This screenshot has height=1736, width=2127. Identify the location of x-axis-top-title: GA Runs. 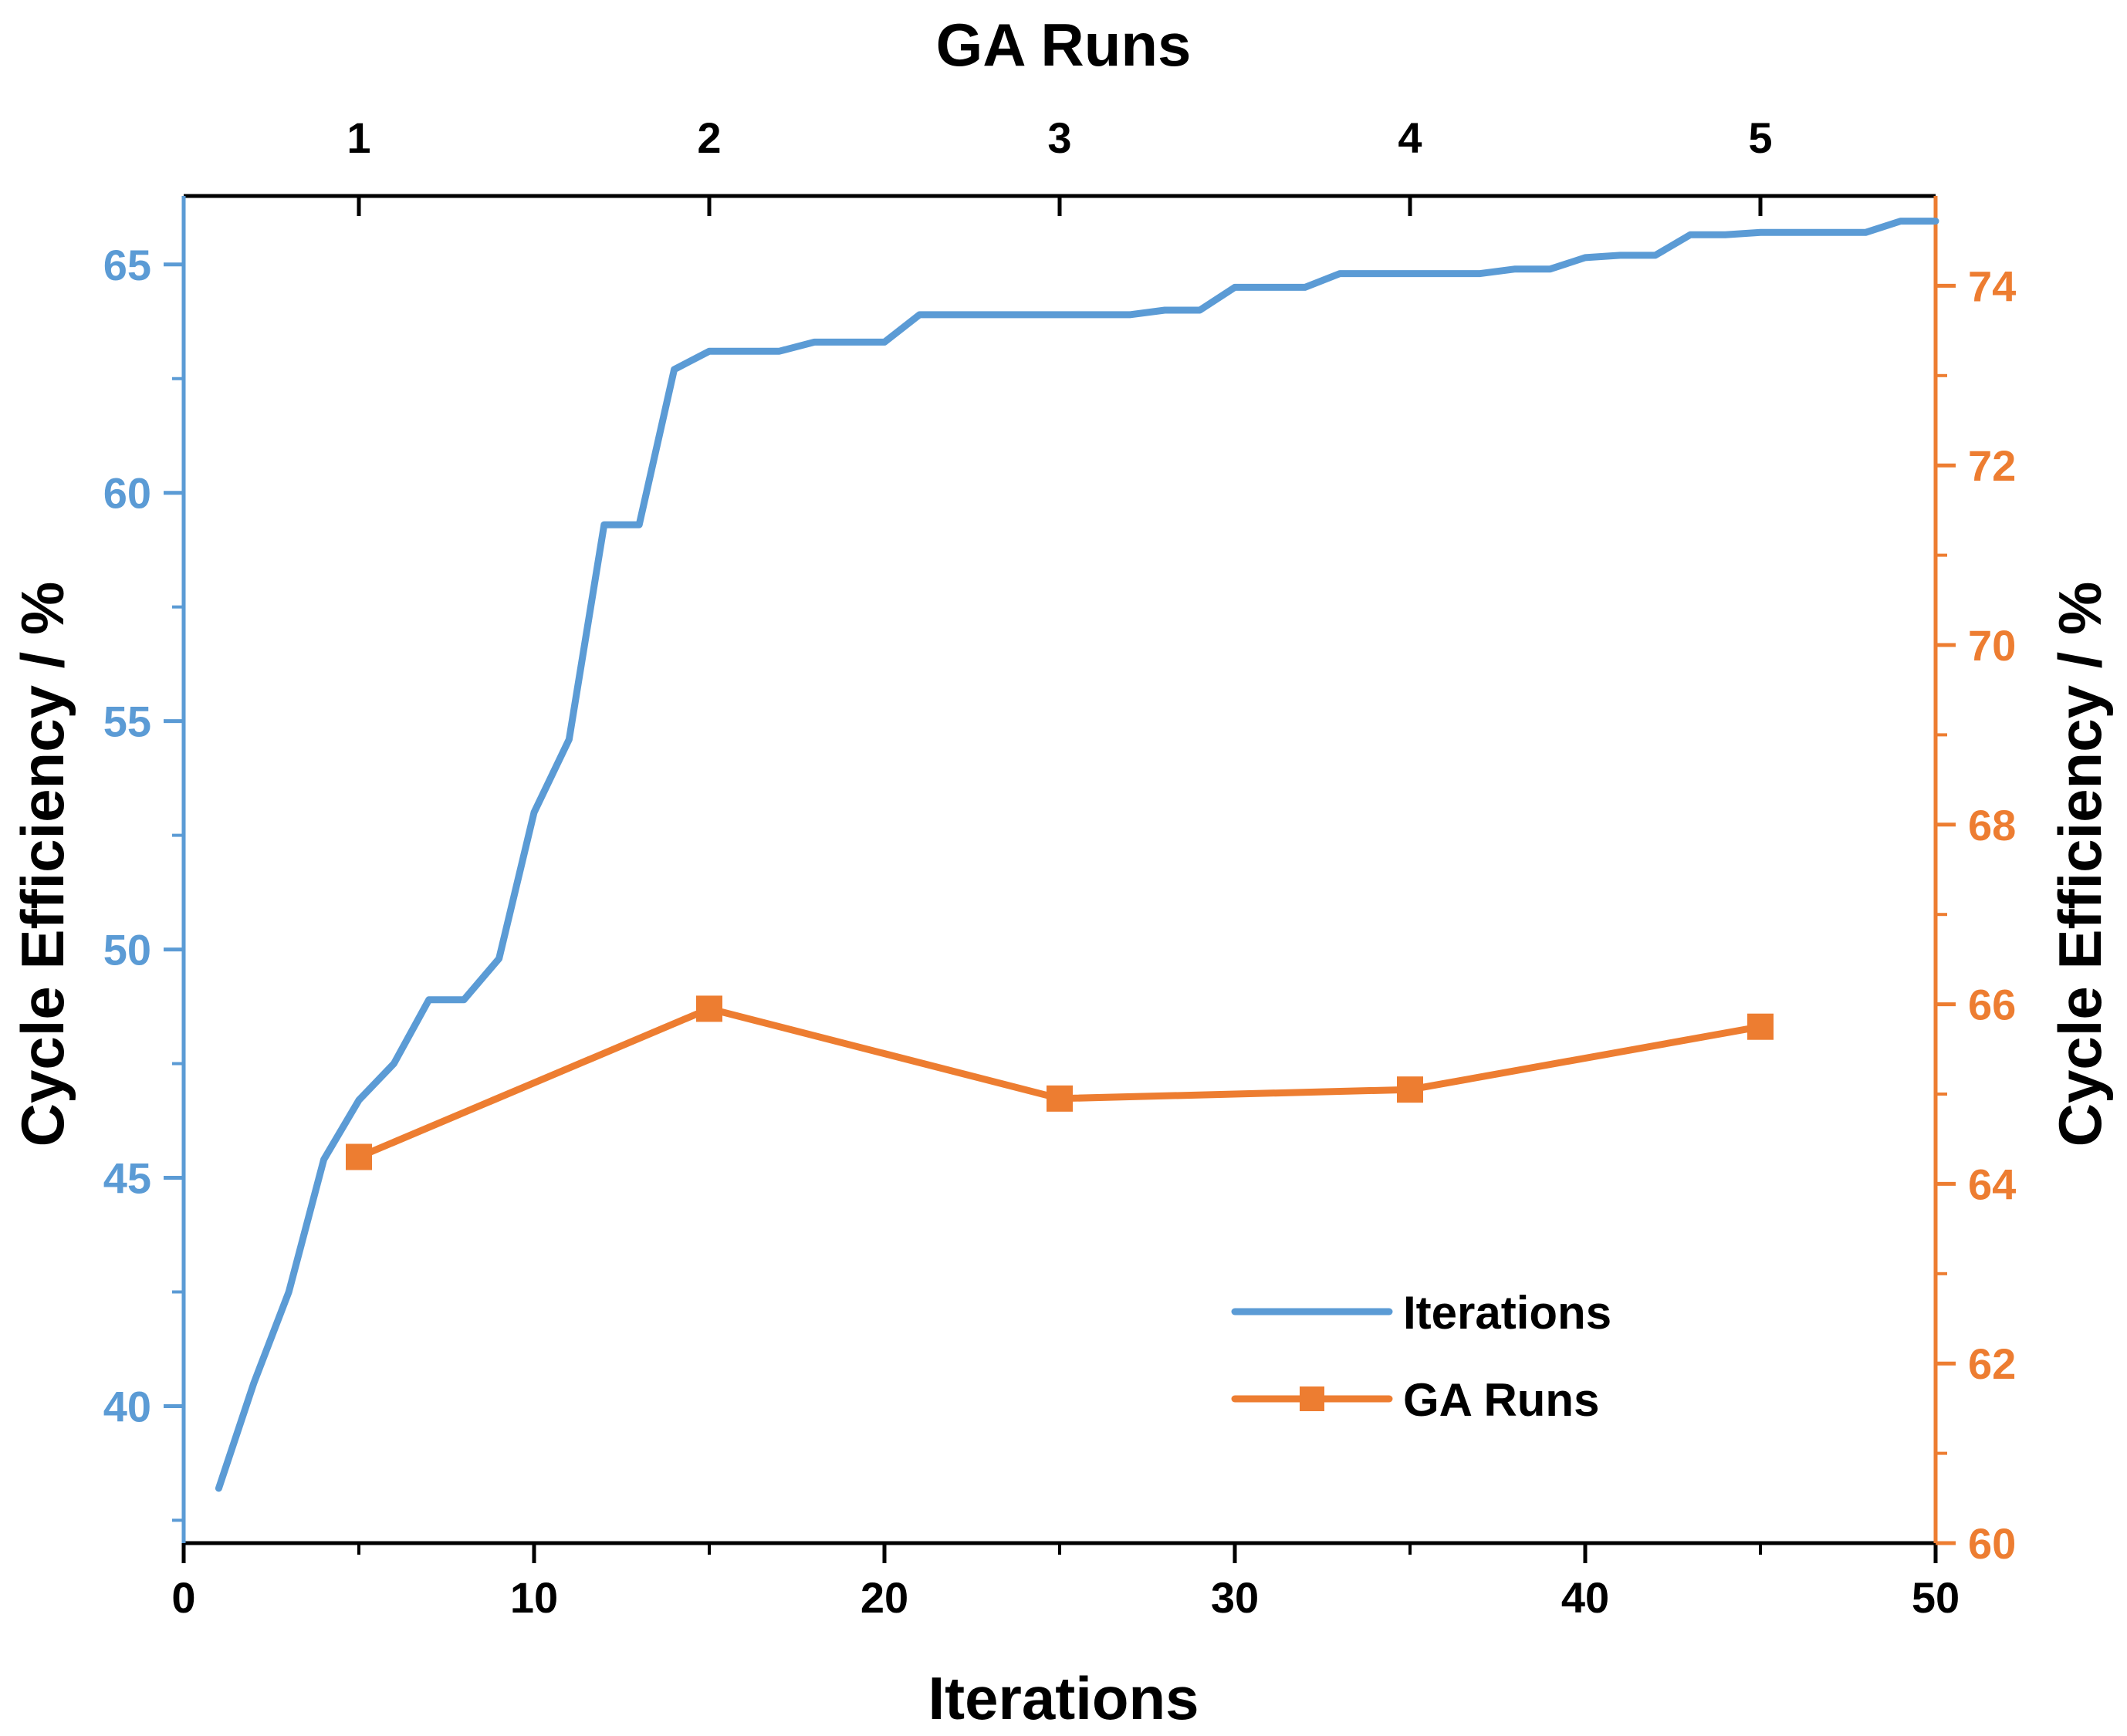
(1064, 45).